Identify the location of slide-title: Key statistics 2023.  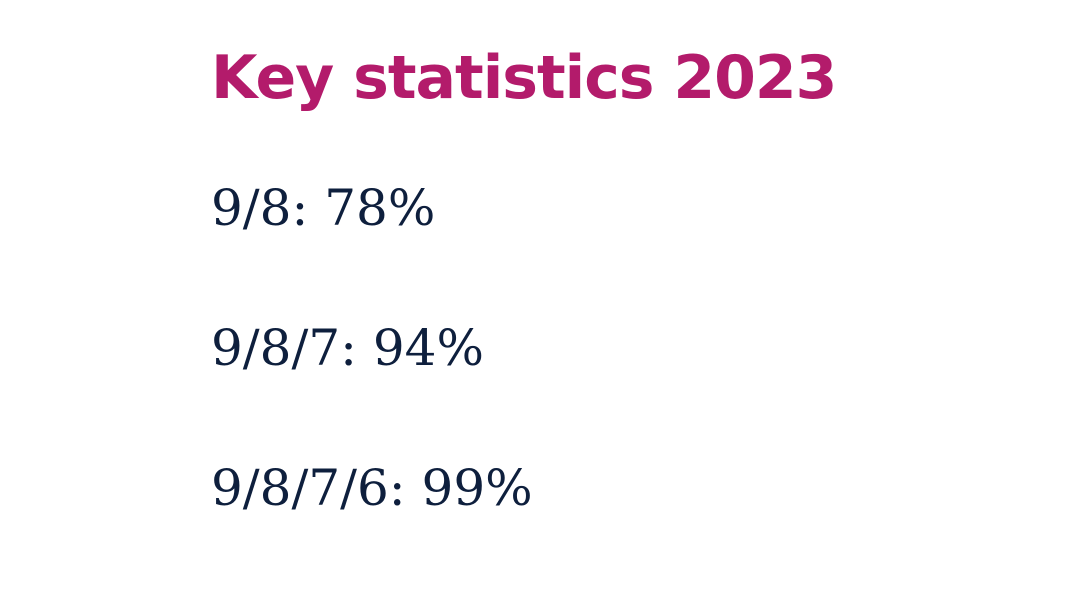
(524, 78).